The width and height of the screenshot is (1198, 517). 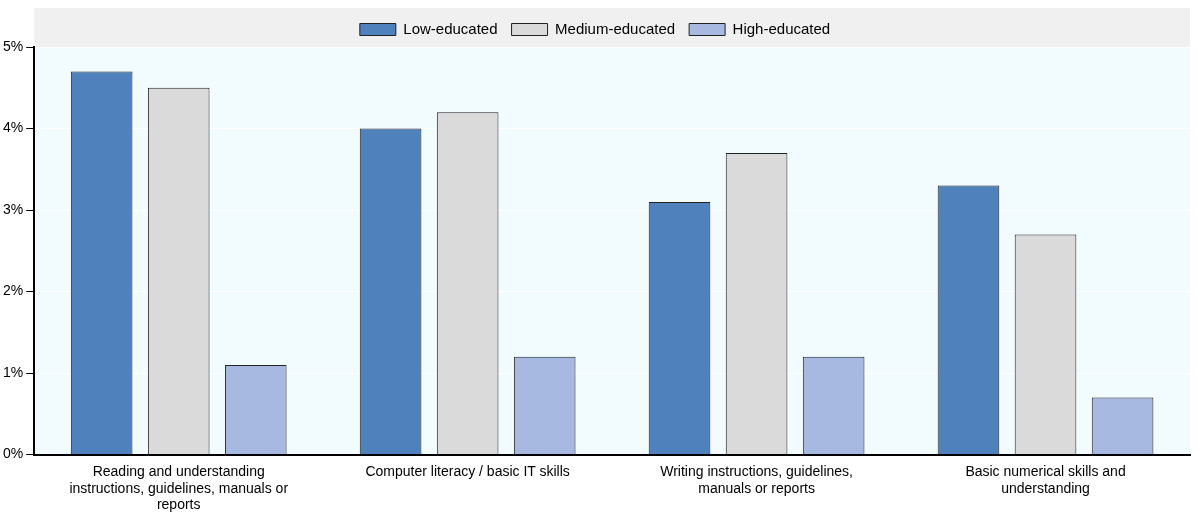 What do you see at coordinates (179, 487) in the screenshot?
I see `x-tick-label: Reading and understanding instructions, guidelines, manuals or reports` at bounding box center [179, 487].